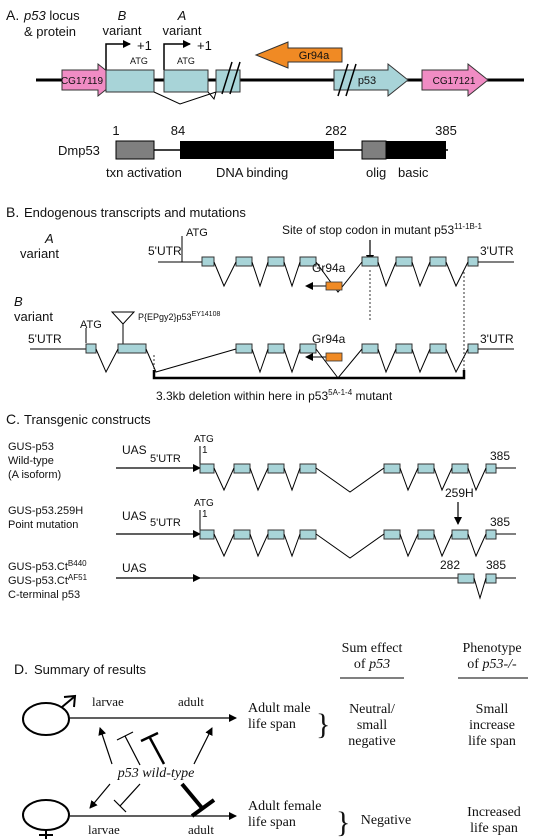 The height and width of the screenshot is (839, 541). Describe the element at coordinates (376, 172) in the screenshot. I see `label-olig: olig` at that location.